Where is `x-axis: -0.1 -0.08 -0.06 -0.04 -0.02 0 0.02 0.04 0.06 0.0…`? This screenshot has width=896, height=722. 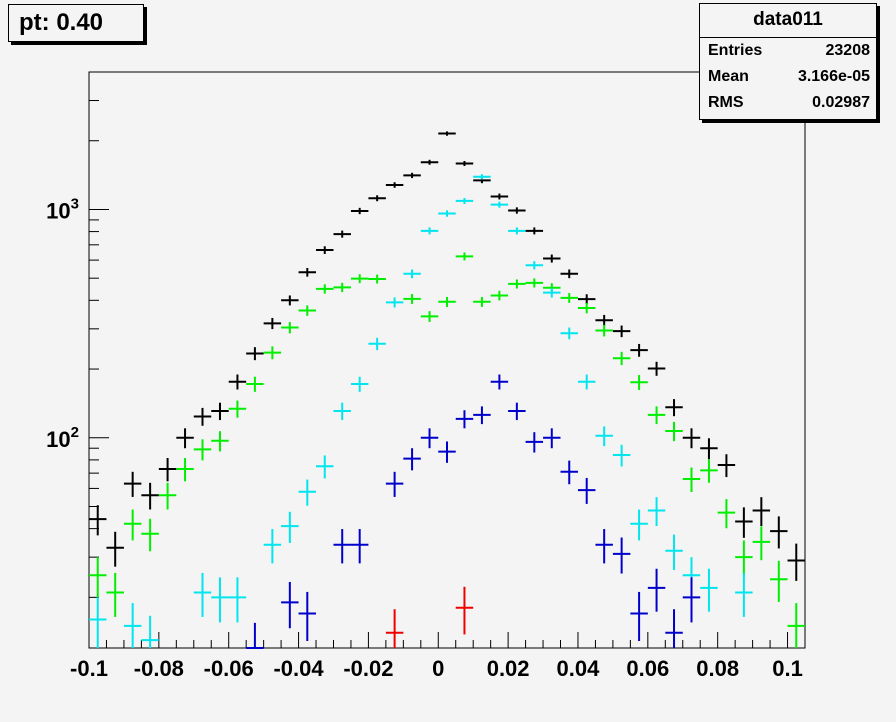
x-axis: -0.1 -0.08 -0.06 -0.04 -0.02 0 0.02 0.04 0.06 0.0… is located at coordinates (436, 656).